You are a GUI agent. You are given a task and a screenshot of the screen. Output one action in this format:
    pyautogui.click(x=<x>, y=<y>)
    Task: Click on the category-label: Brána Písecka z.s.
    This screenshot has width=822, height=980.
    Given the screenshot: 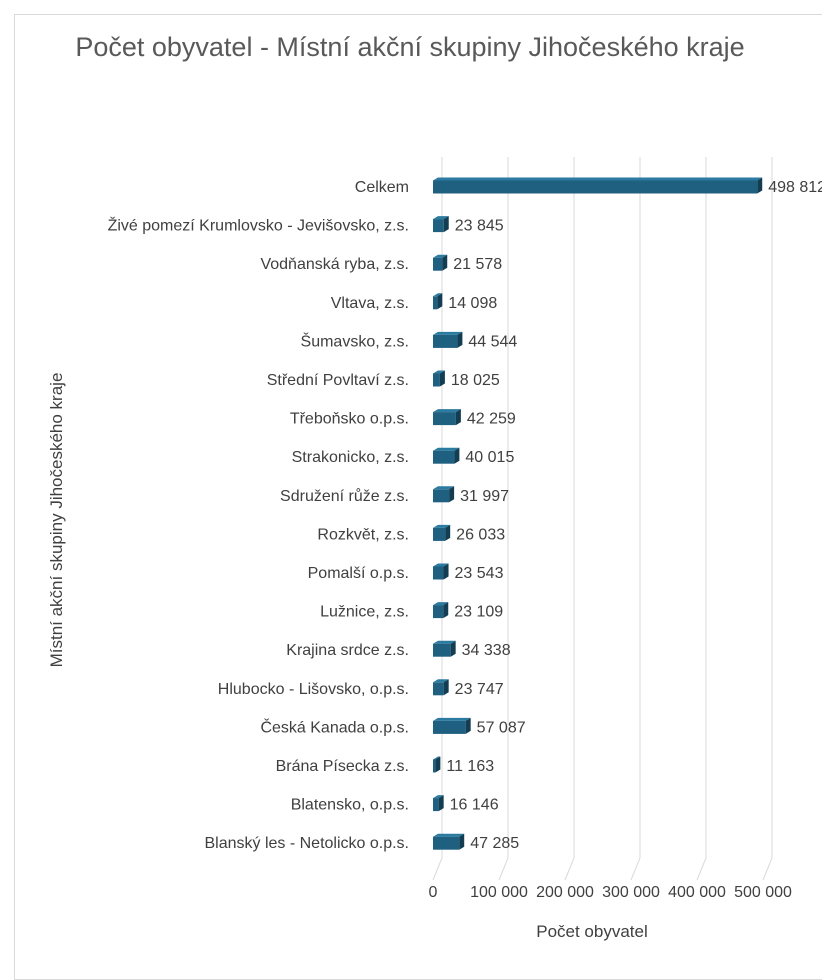 What is the action you would take?
    pyautogui.click(x=342, y=766)
    